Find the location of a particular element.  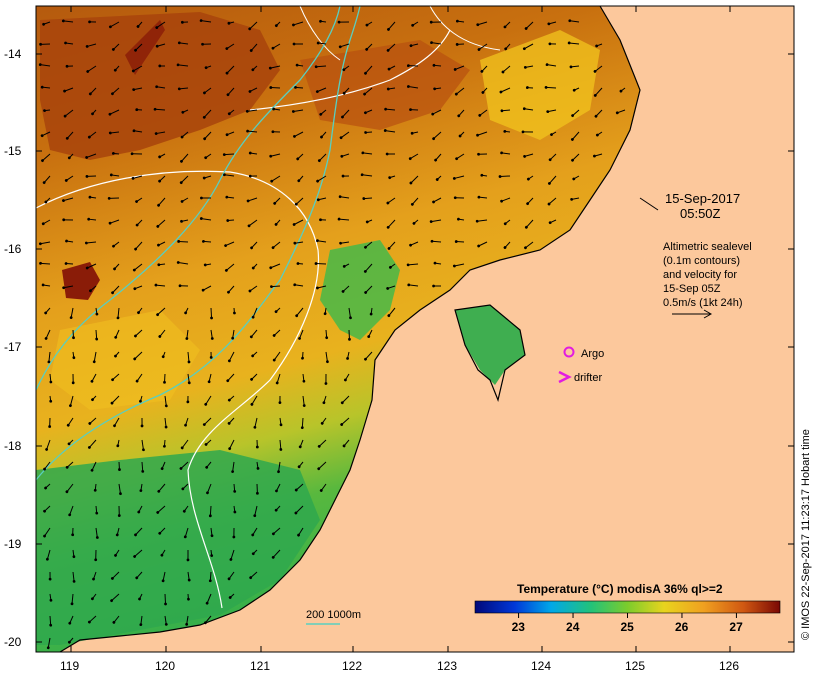

x-tick-label: 119 is located at coordinates (69, 666).